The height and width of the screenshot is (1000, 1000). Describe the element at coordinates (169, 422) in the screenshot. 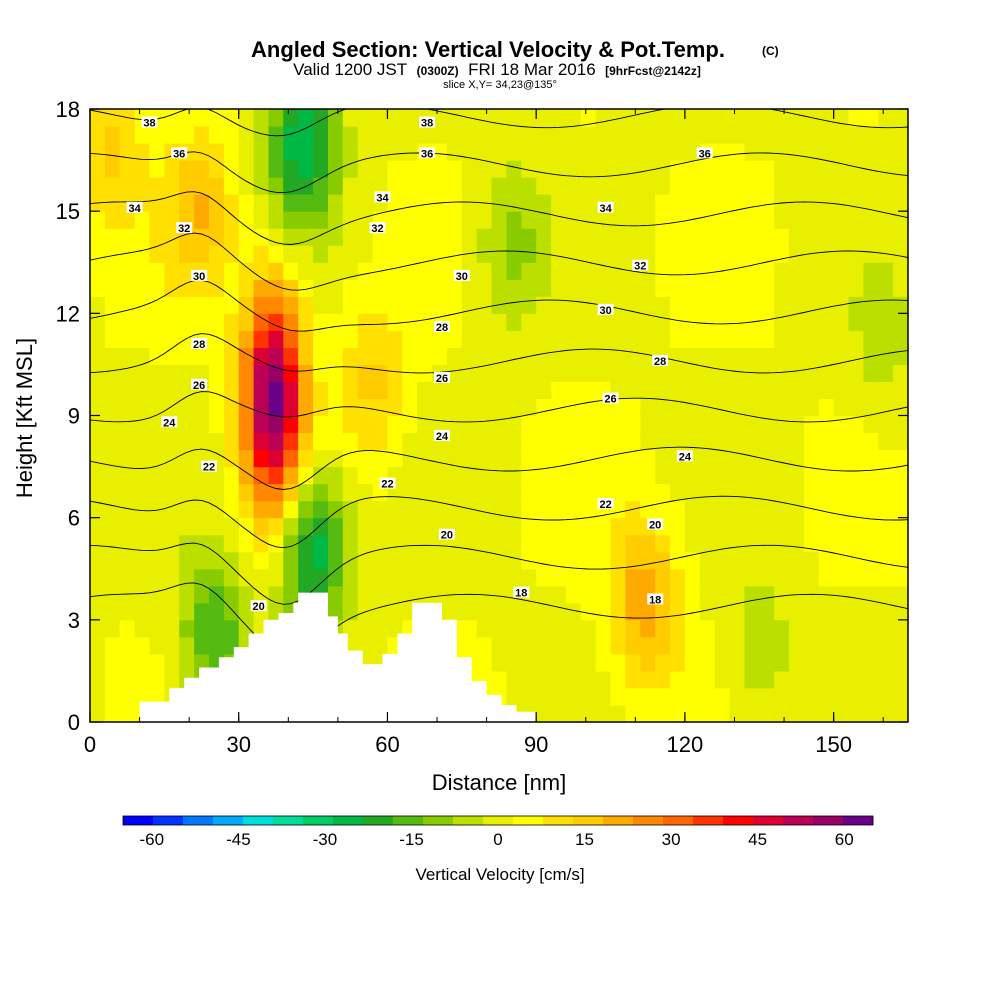

I see `contour-label: 24` at that location.